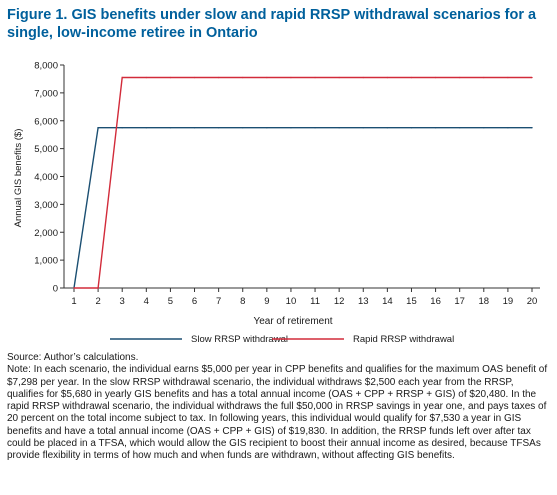 This screenshot has height=495, width=557. I want to click on x-tick-label: 18, so click(484, 301).